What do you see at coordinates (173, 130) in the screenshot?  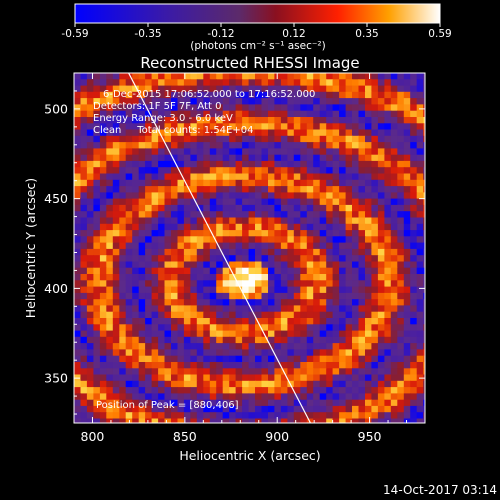 I see `annotation-clean-total-counts: Clean Total counts: 1.54E+04` at bounding box center [173, 130].